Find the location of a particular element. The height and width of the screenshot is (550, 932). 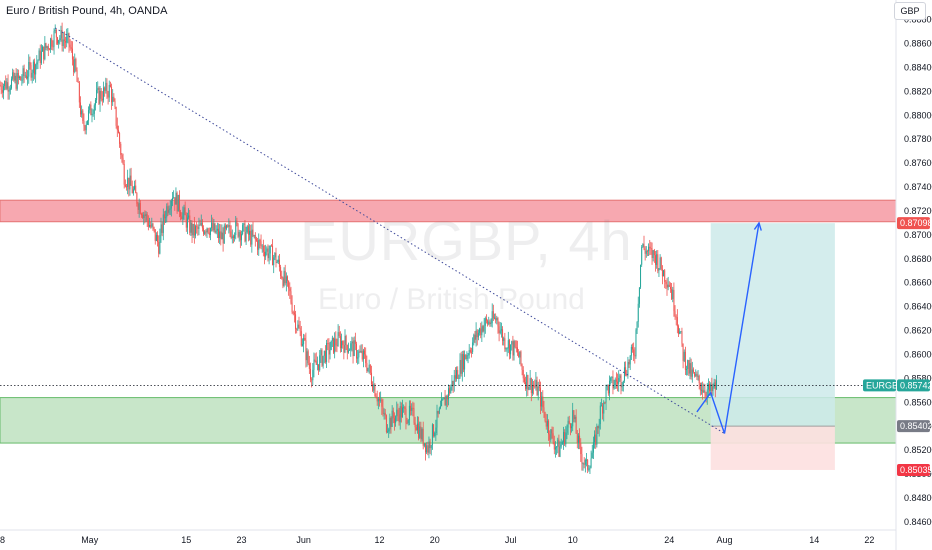

stop-price-badge: 0.85035 is located at coordinates (914, 469).